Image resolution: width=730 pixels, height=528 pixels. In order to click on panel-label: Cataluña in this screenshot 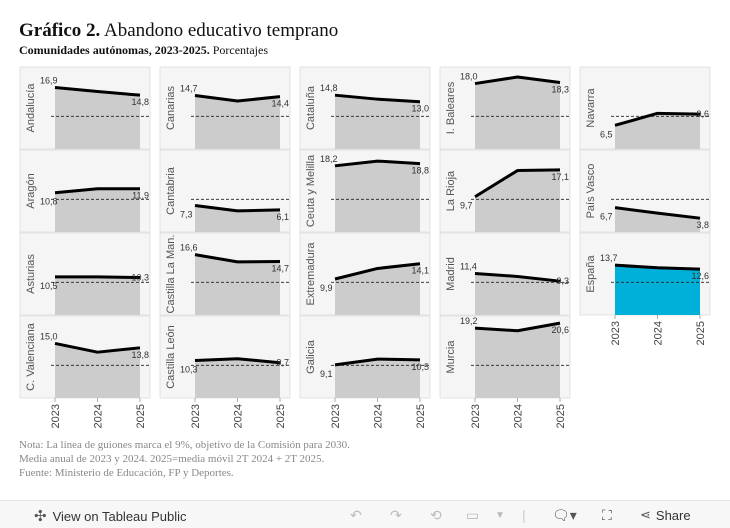, I will do `click(311, 107)`.